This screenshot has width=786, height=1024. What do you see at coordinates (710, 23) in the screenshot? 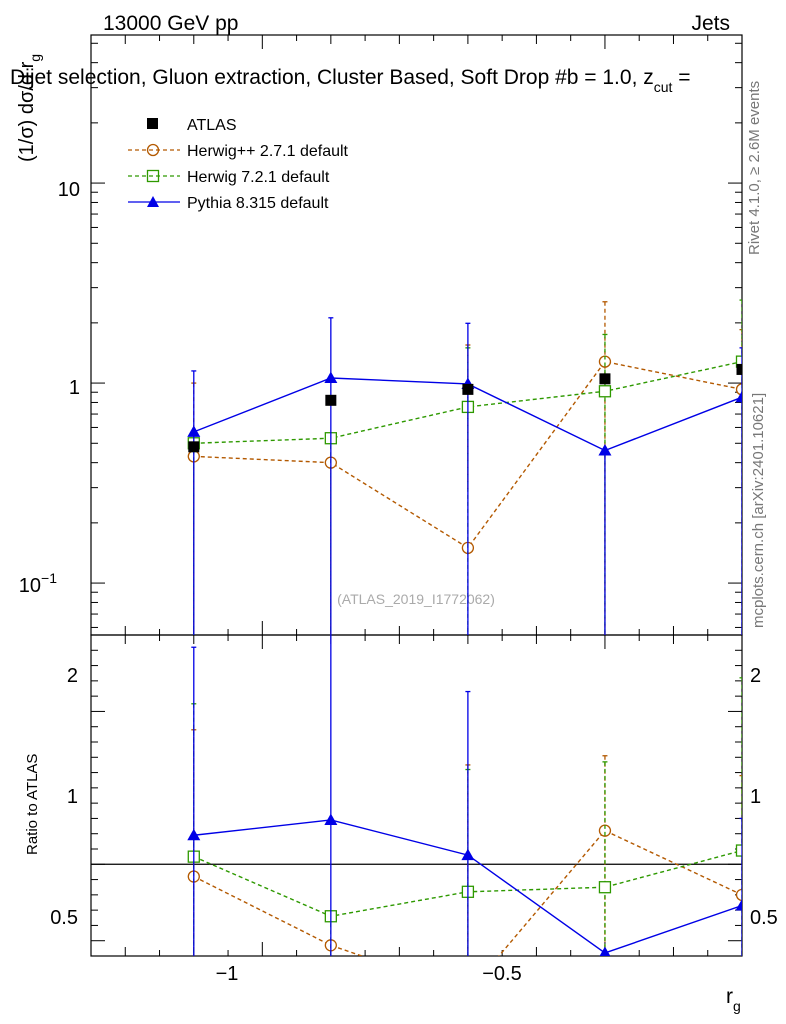
I see `header-right: Jets` at bounding box center [710, 23].